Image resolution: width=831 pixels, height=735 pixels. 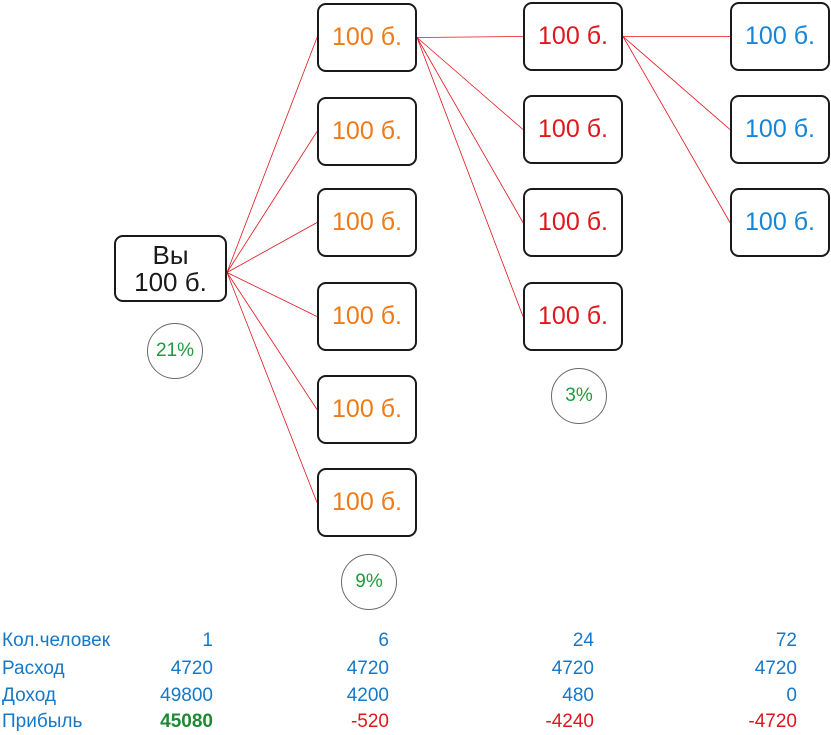 I want to click on root-node: Вы 100 б., so click(x=170, y=268).